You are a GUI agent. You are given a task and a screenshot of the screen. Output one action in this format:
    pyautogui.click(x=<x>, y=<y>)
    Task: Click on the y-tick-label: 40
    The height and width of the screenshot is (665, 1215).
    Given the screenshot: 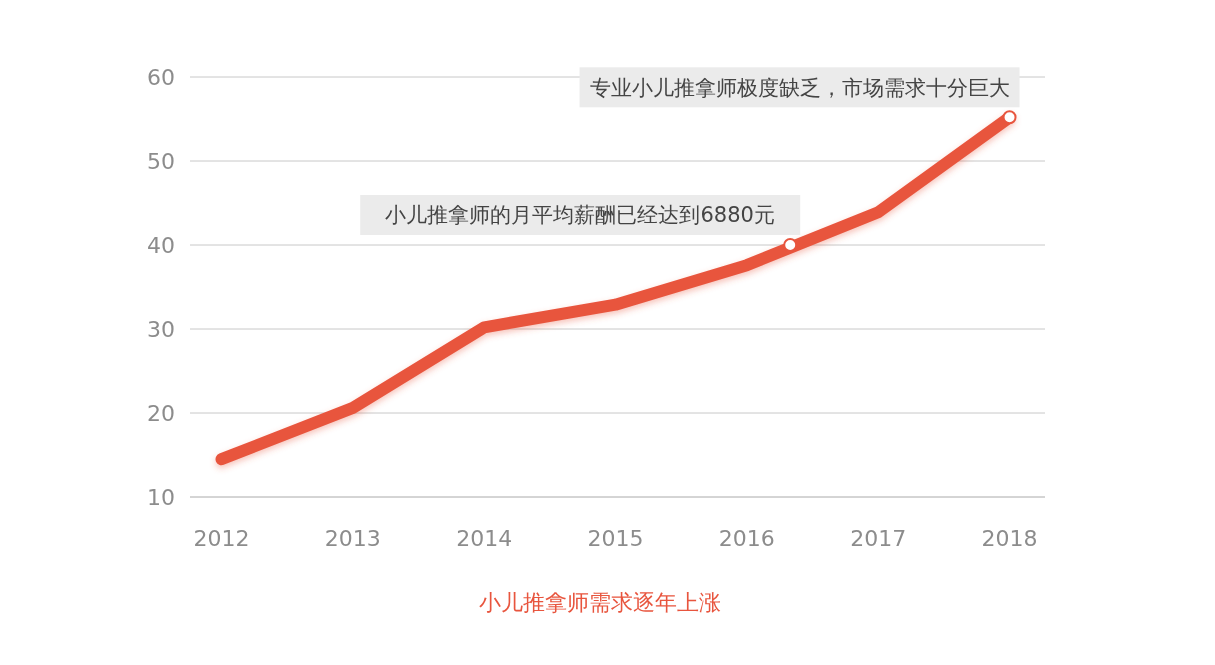 What is the action you would take?
    pyautogui.click(x=161, y=245)
    